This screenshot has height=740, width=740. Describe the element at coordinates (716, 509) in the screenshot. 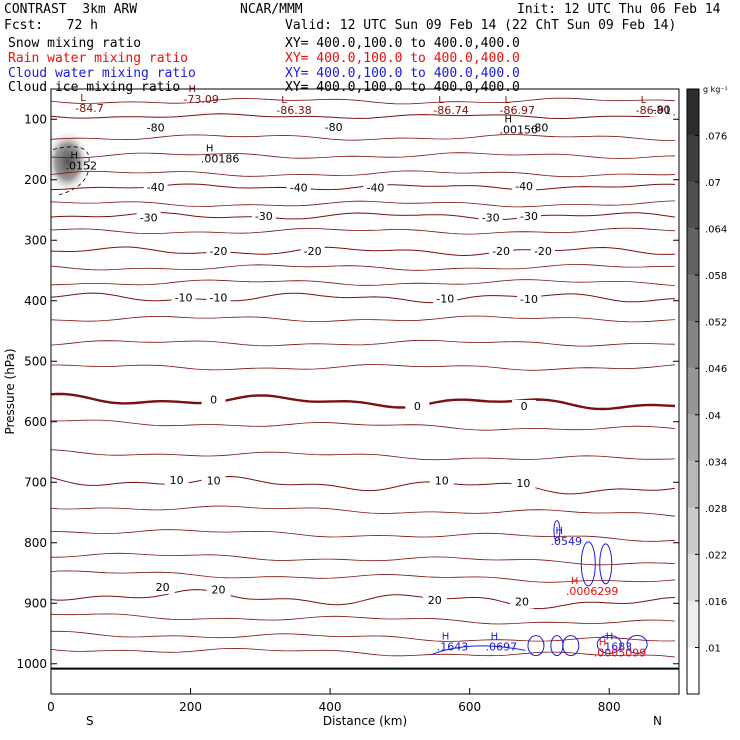

I see `colorbar-tick-label: .028` at that location.